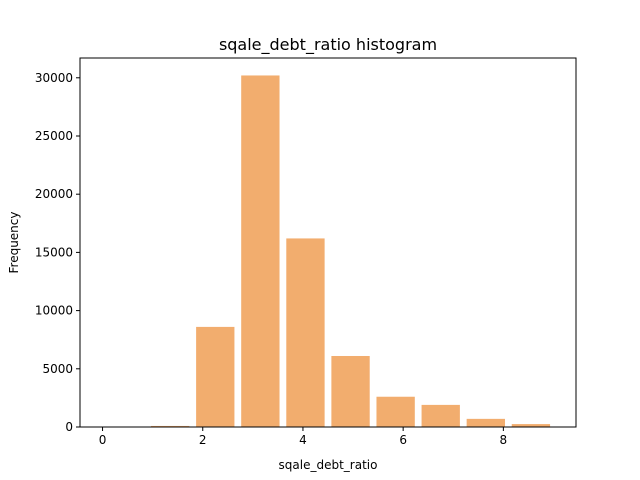  What do you see at coordinates (54, 194) in the screenshot?
I see `y-tick-label: 20000` at bounding box center [54, 194].